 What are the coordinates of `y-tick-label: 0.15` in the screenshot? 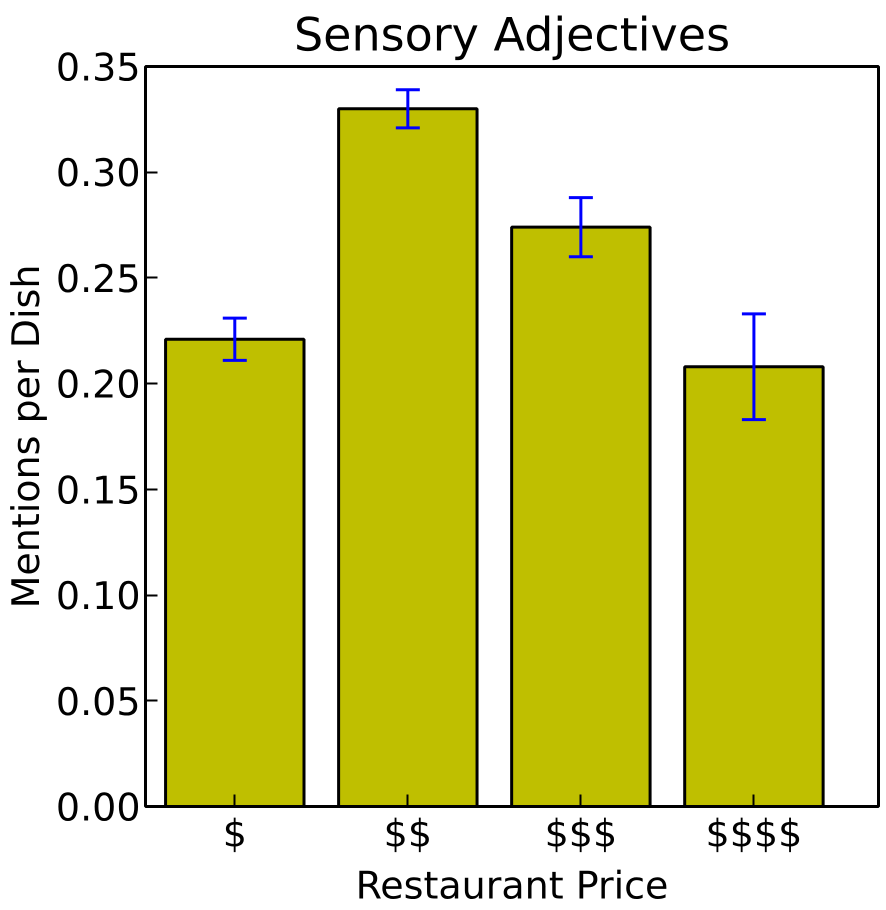 It's located at (98, 490).